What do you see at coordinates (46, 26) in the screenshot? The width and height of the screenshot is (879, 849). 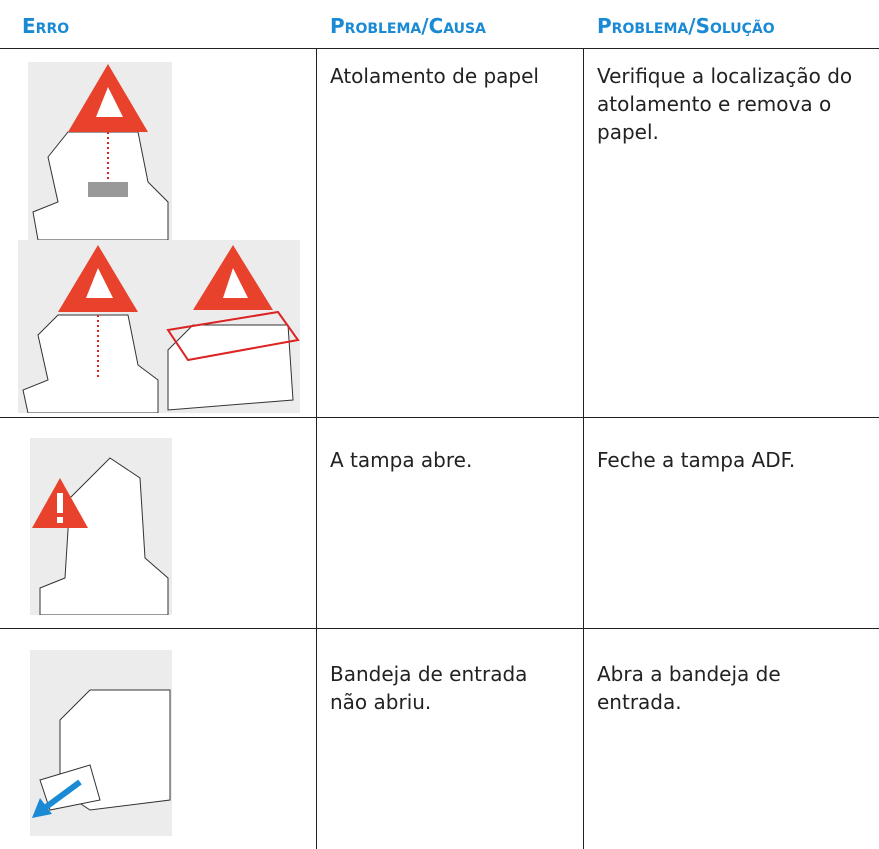 I see `header-cell: Erro` at bounding box center [46, 26].